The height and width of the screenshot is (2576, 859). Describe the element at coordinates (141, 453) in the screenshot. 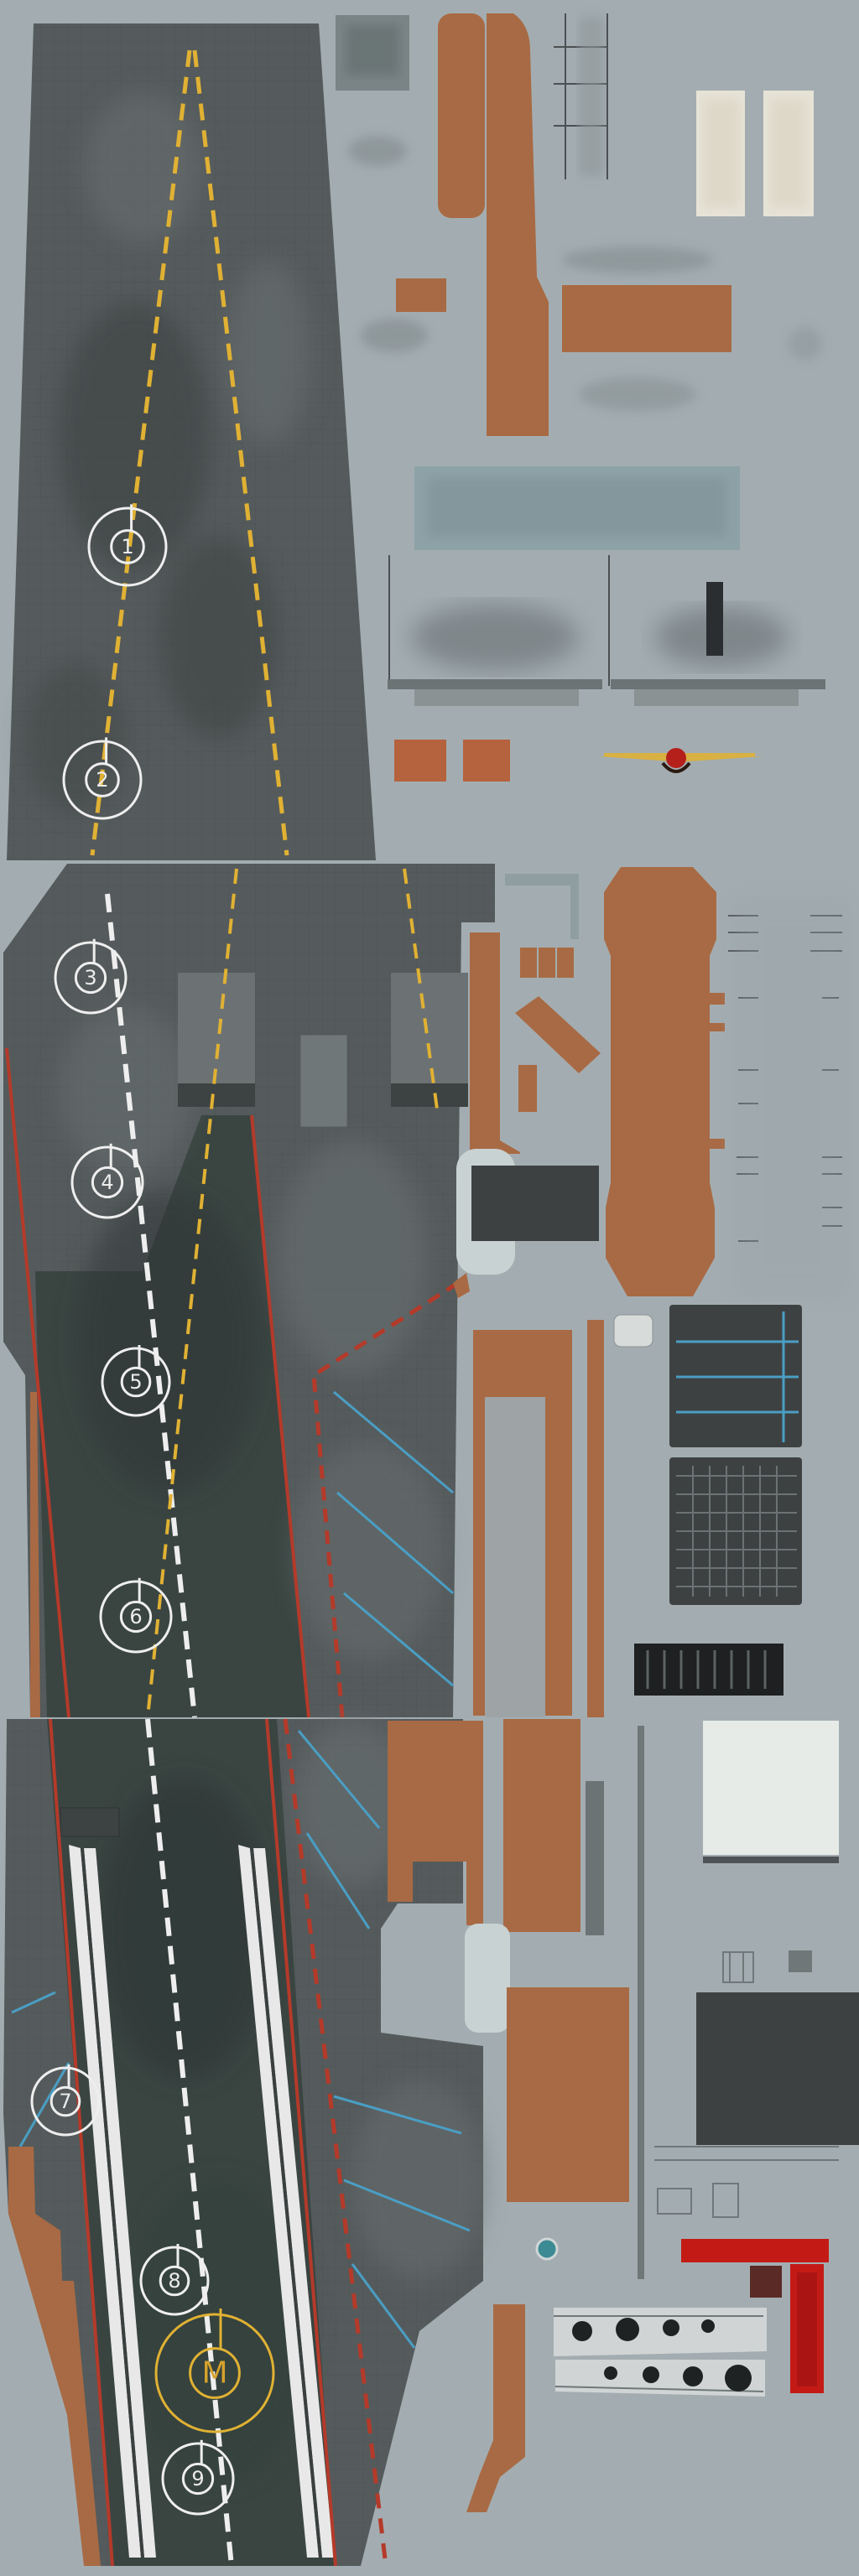

I see `yellow-guide-line-left` at that location.